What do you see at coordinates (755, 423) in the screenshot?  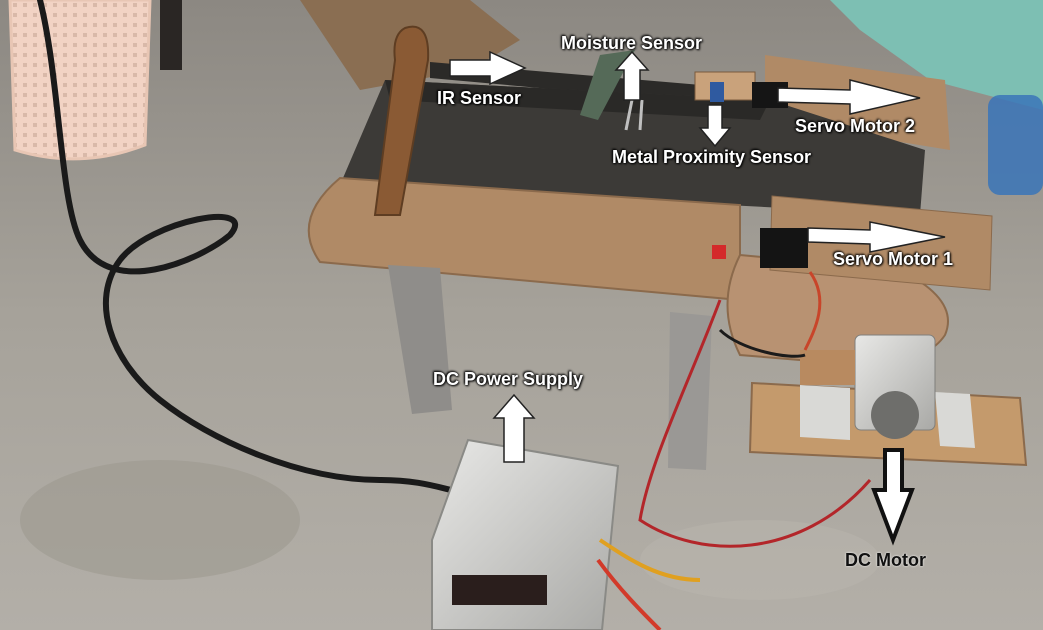 I see `red-wire` at bounding box center [755, 423].